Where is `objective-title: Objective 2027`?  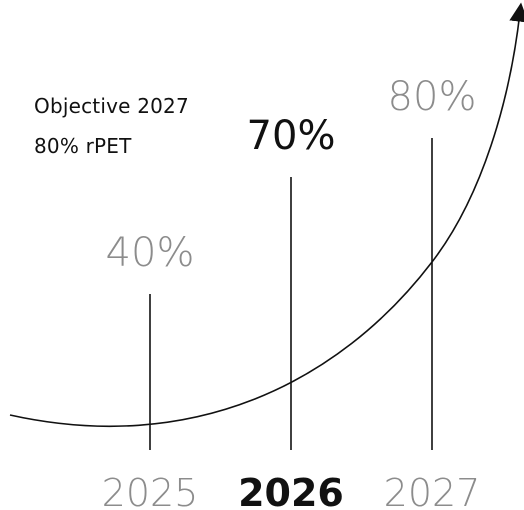
objective-title: Objective 2027 is located at coordinates (111, 106).